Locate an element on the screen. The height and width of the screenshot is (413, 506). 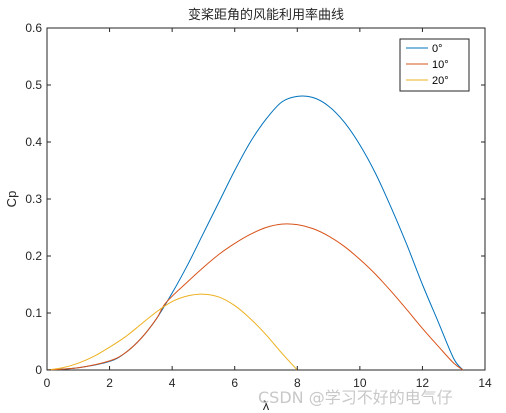
x-tick-label: 14 is located at coordinates (485, 383).